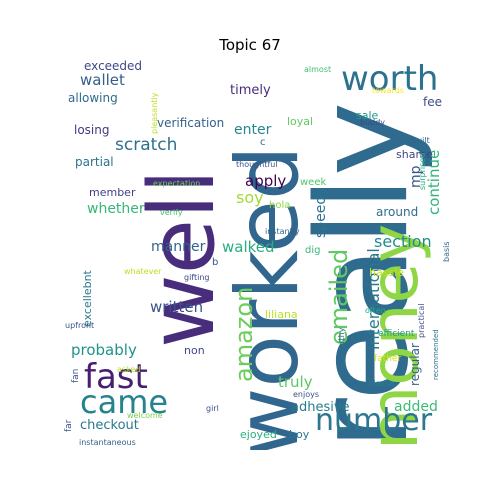 The image size is (500, 500). What do you see at coordinates (266, 181) in the screenshot?
I see `word-apply: apply` at bounding box center [266, 181].